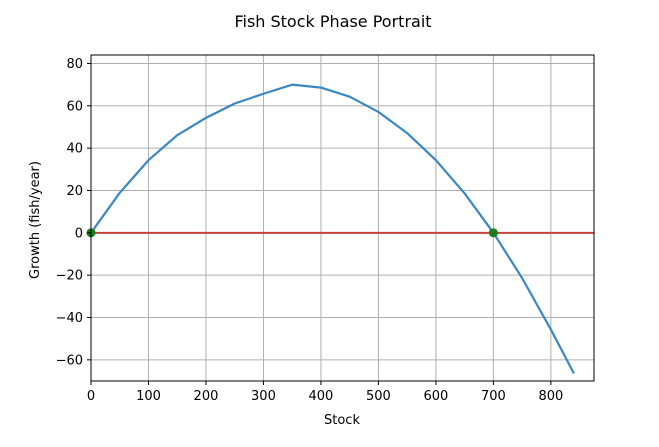 The height and width of the screenshot is (447, 659). What do you see at coordinates (263, 396) in the screenshot?
I see `x-tick-label: 300` at bounding box center [263, 396].